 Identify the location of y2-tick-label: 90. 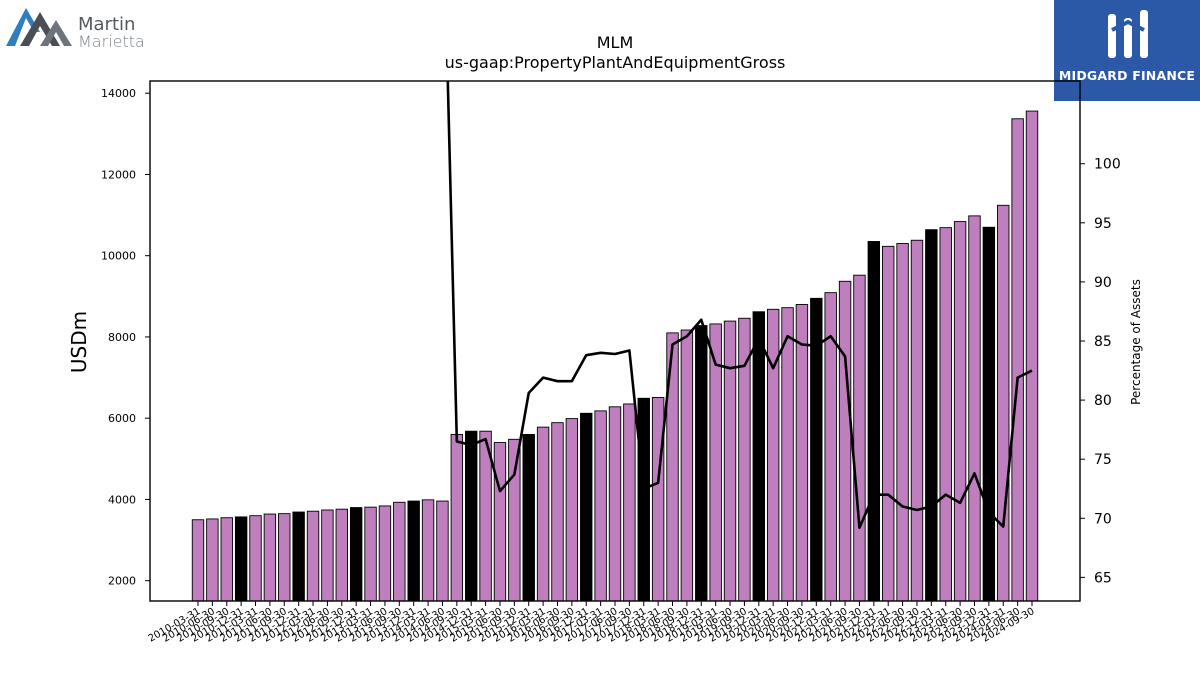
(1103, 283).